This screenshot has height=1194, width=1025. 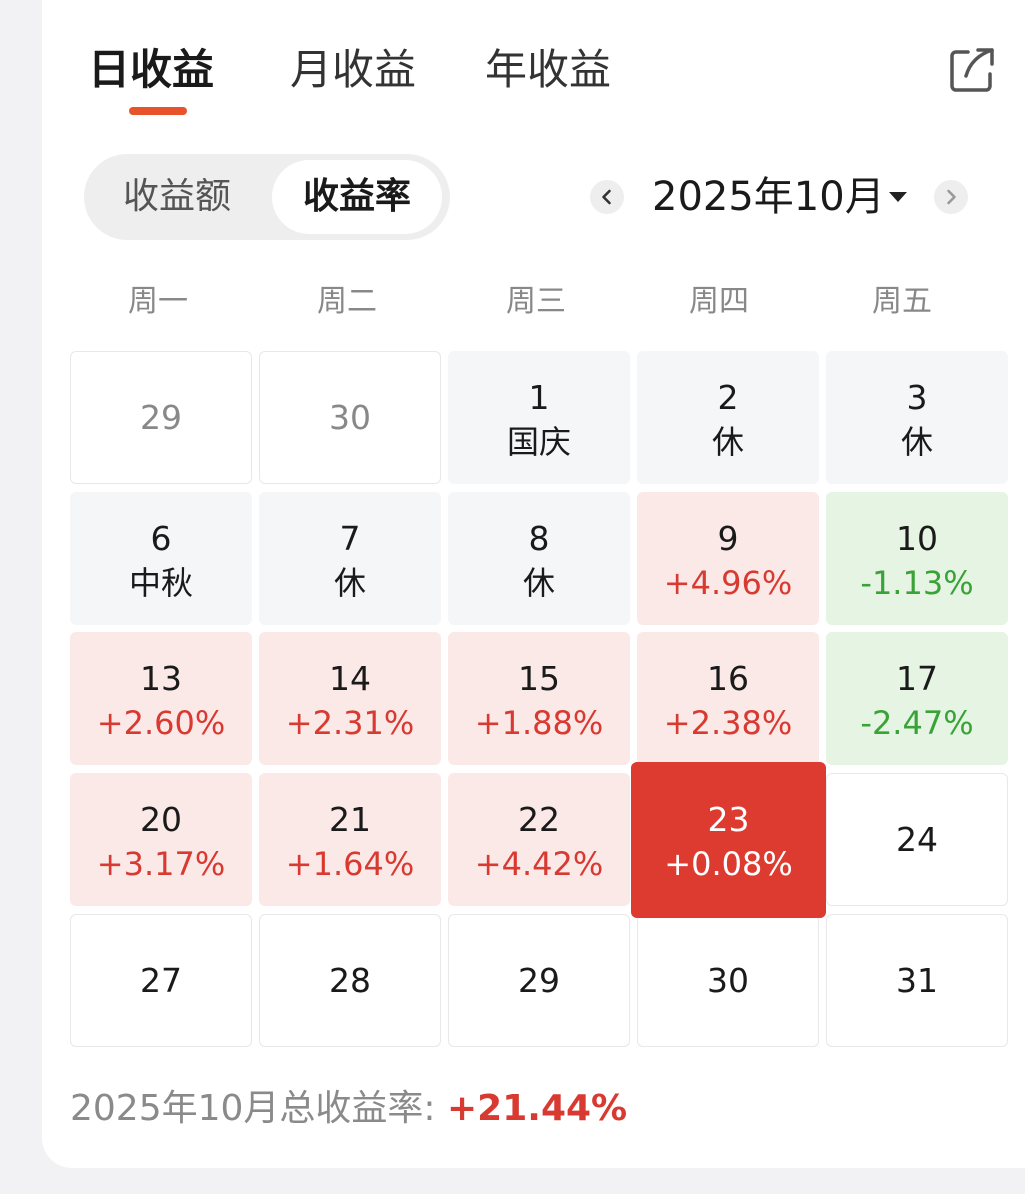 What do you see at coordinates (728, 678) in the screenshot?
I see `day-number: 16` at bounding box center [728, 678].